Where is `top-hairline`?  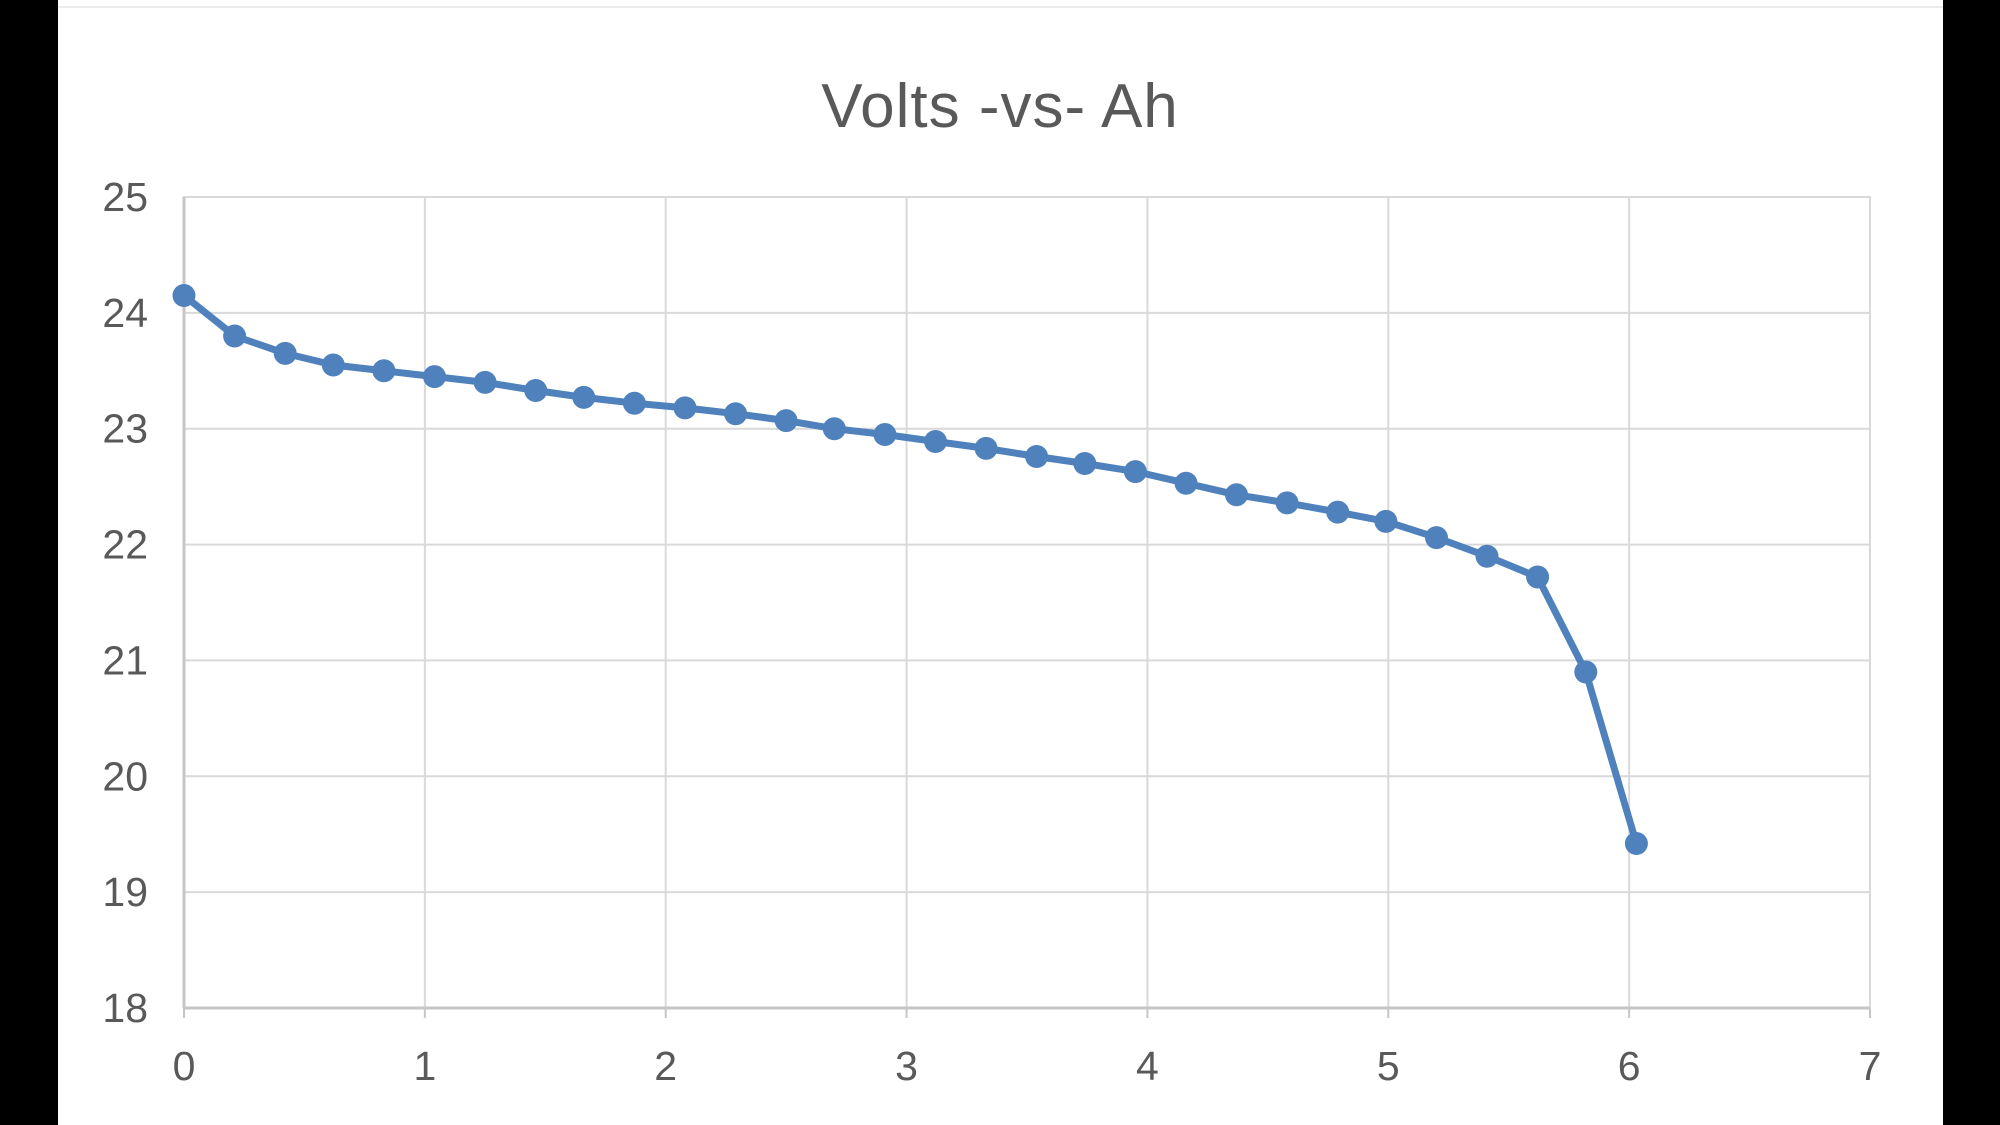
top-hairline is located at coordinates (1000, 7).